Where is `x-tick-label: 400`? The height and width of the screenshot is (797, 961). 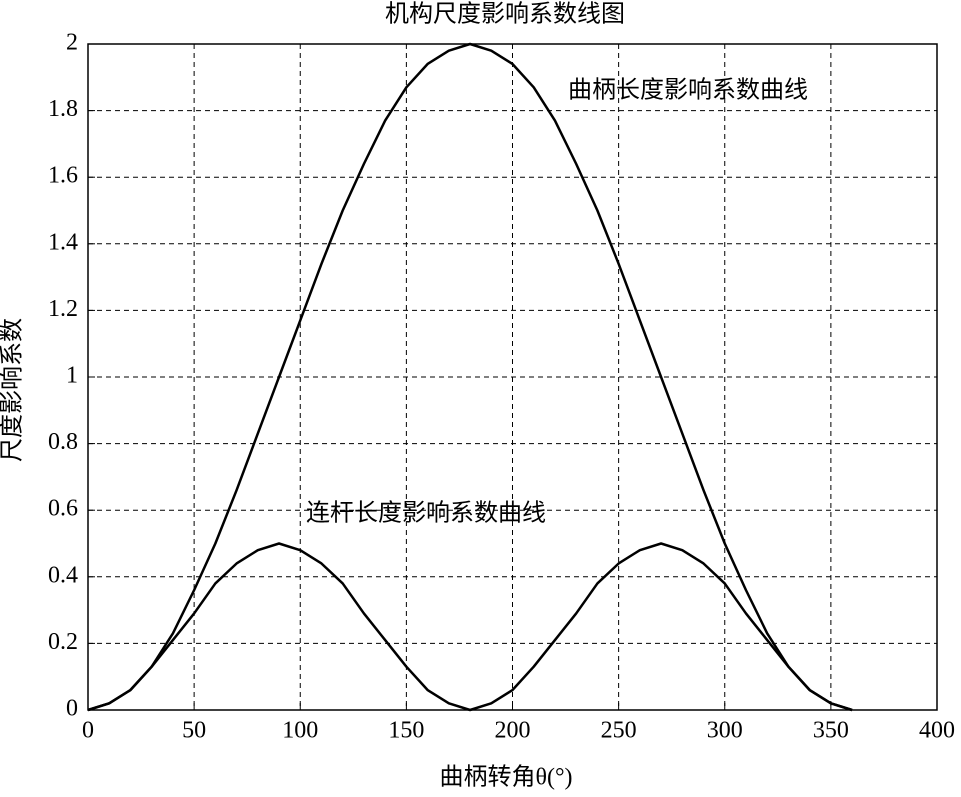
x-tick-label: 400 is located at coordinates (937, 731).